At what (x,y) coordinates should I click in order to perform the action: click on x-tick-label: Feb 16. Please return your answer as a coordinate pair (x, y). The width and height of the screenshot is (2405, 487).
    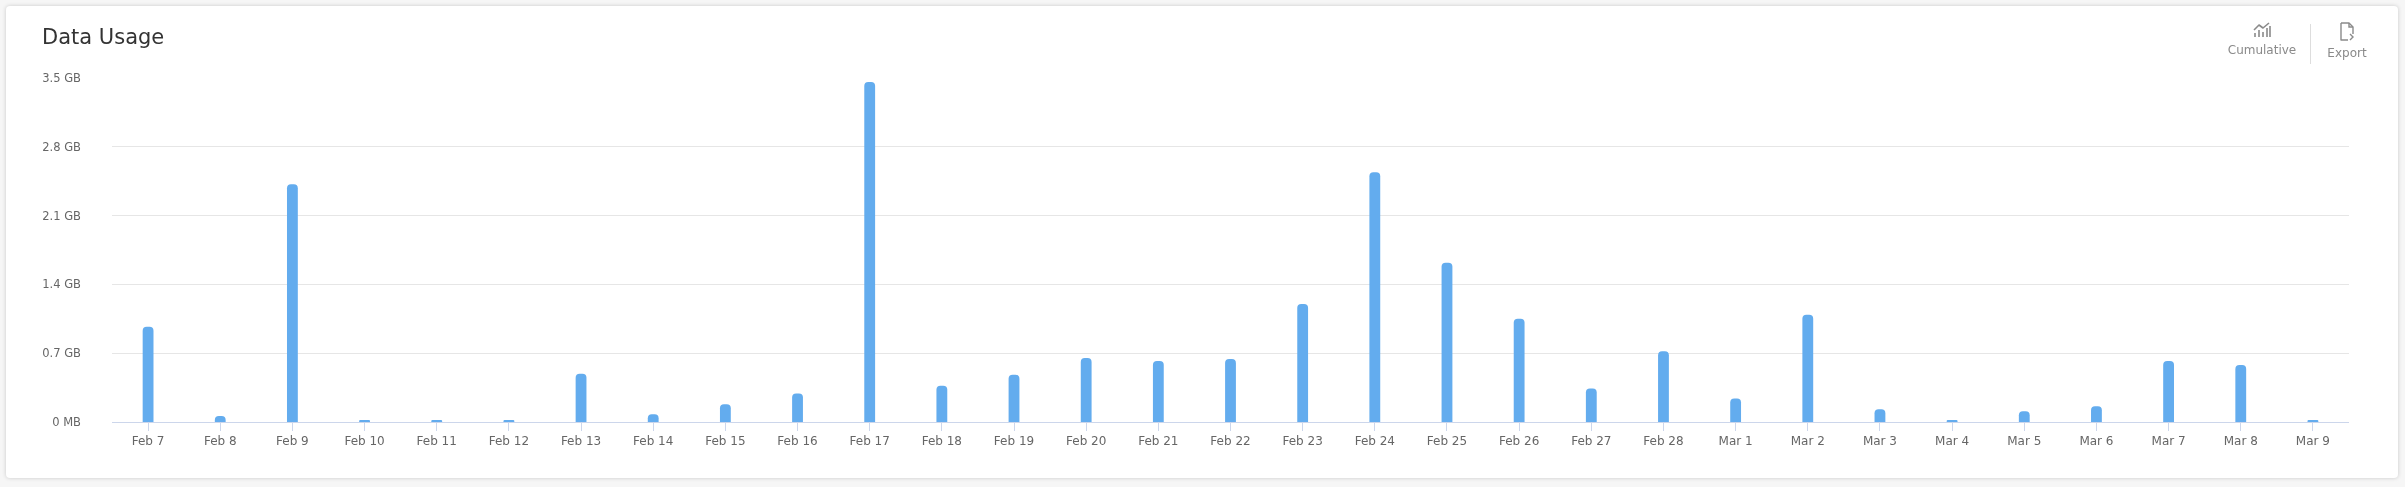
    Looking at the image, I should click on (797, 441).